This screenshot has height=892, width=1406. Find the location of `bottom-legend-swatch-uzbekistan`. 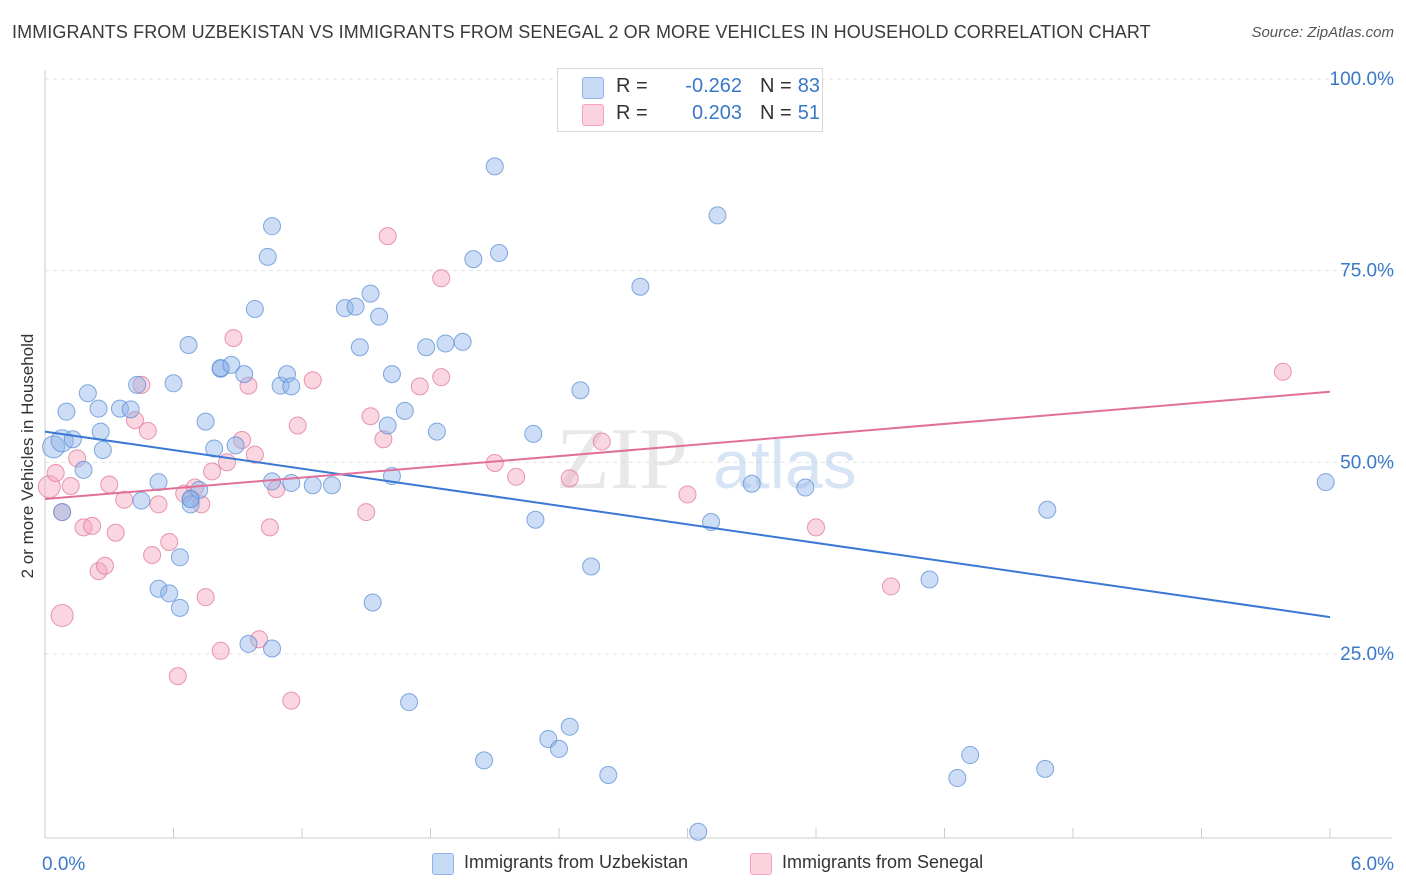

bottom-legend-swatch-uzbekistan is located at coordinates (443, 864).